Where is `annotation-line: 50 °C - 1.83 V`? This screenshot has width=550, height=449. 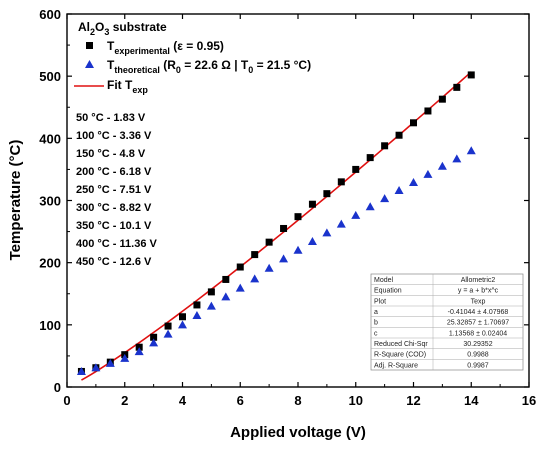 annotation-line: 50 °C - 1.83 V is located at coordinates (111, 118).